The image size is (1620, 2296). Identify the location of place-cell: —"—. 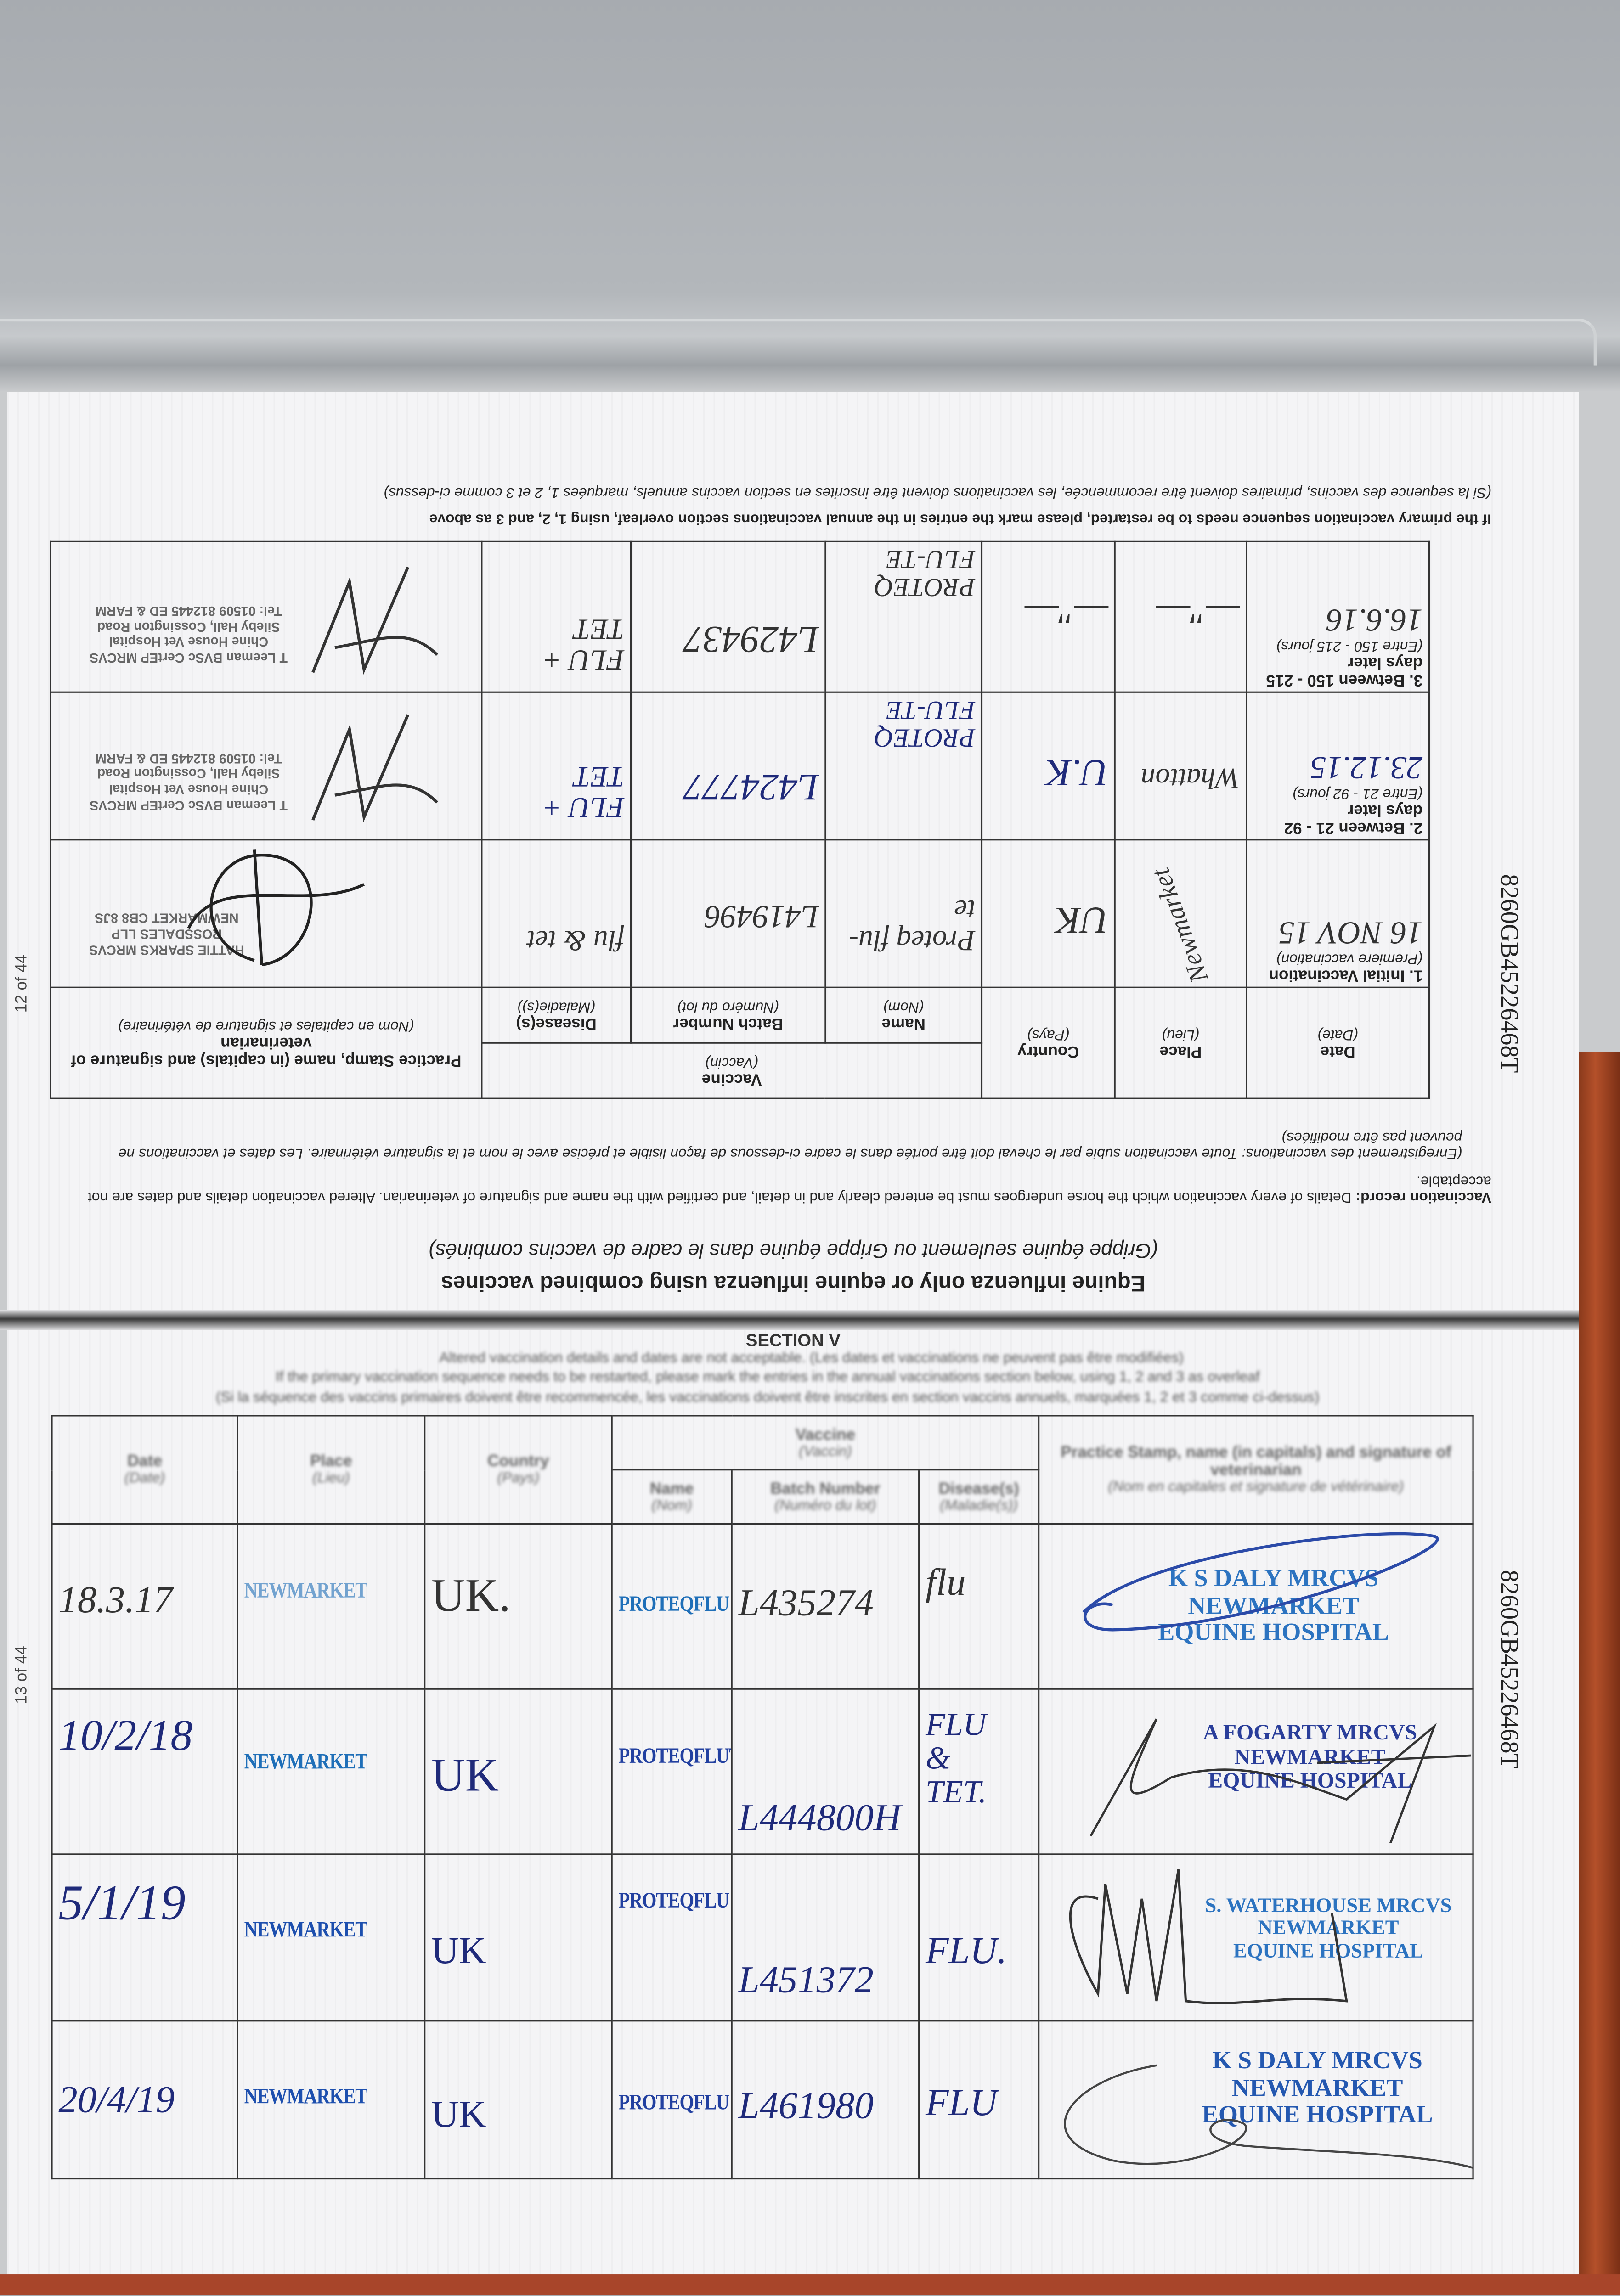
(1181, 617).